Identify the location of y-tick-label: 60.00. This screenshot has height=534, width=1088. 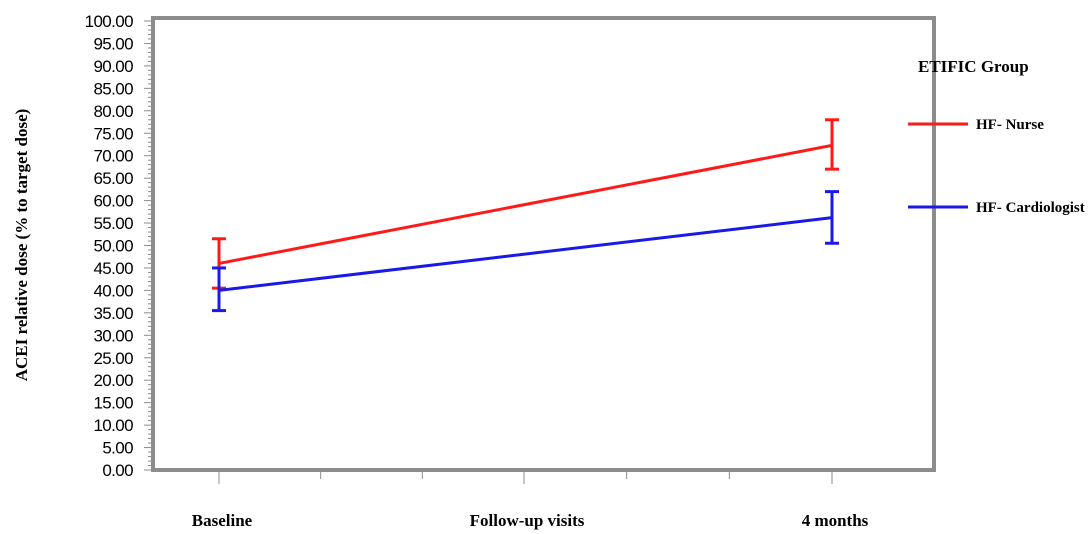
(113, 201).